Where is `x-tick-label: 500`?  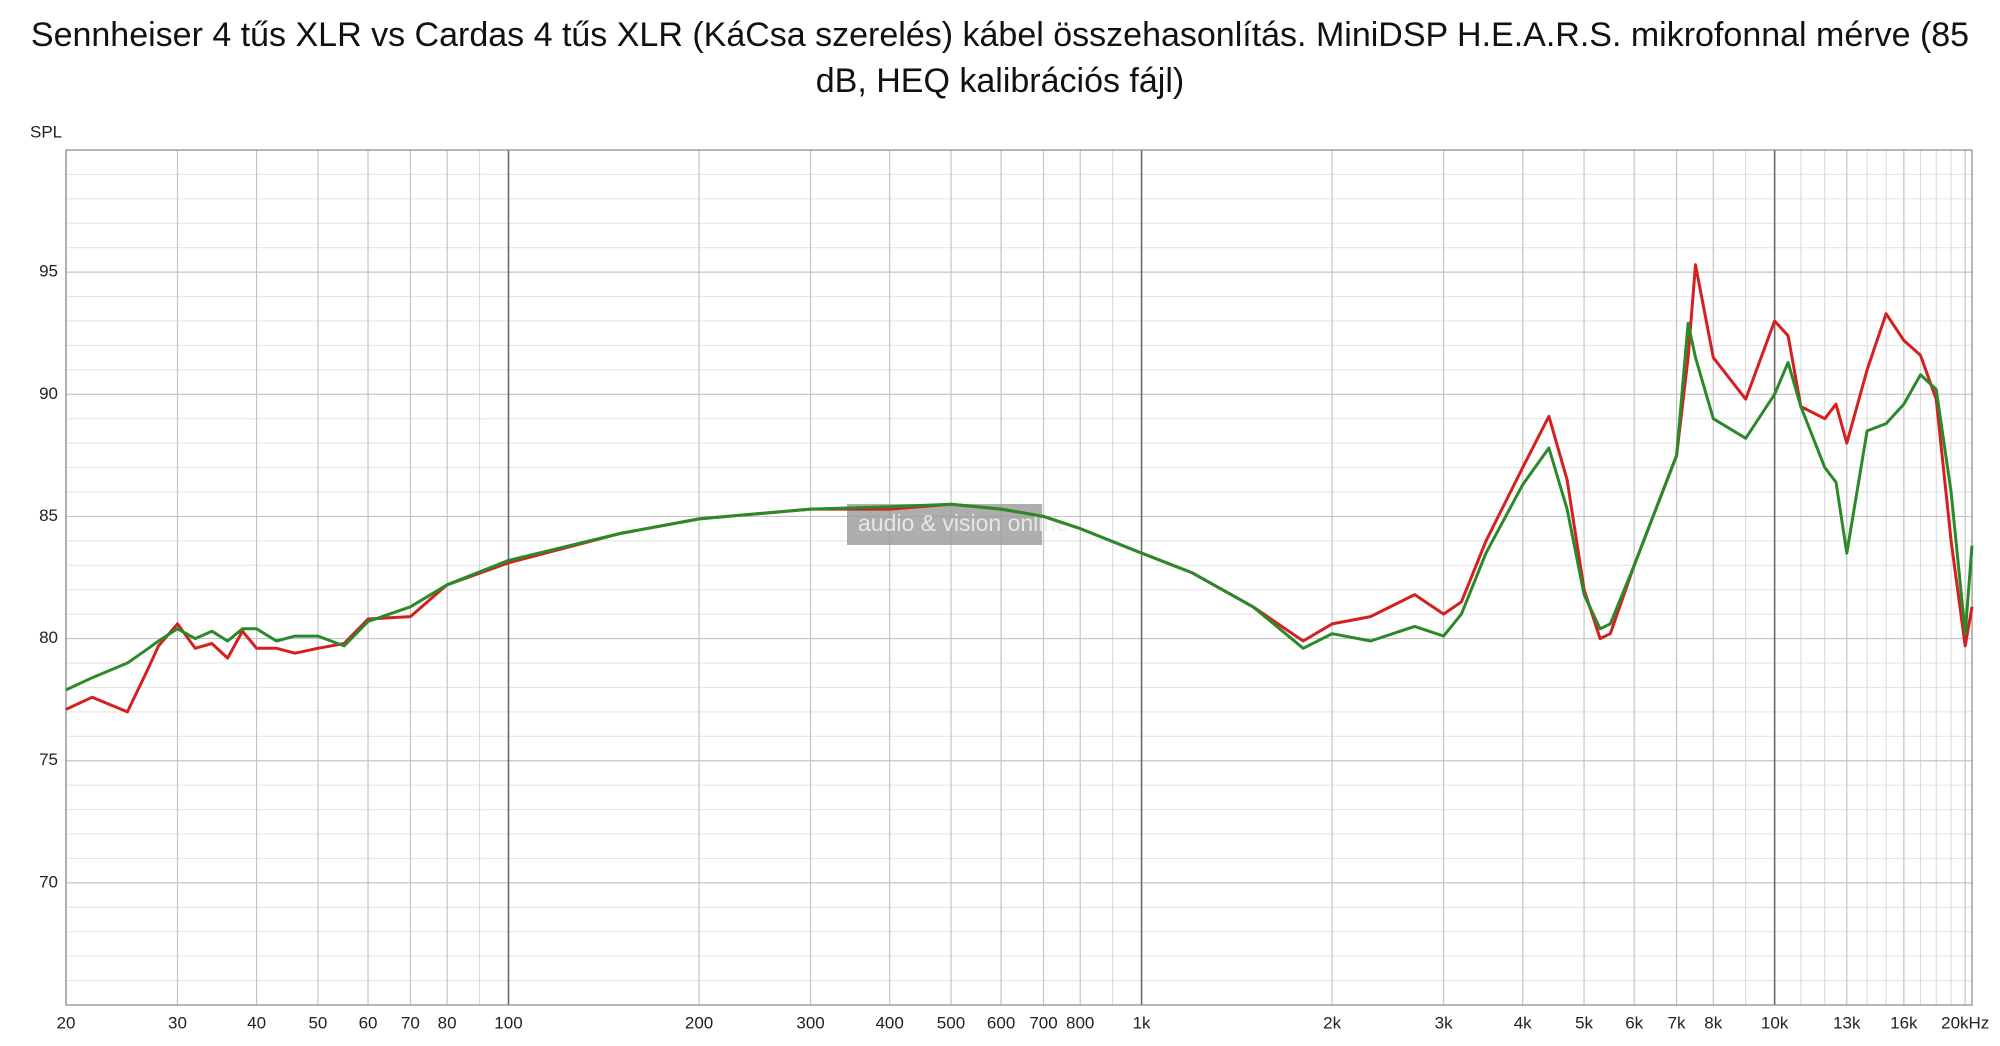 x-tick-label: 500 is located at coordinates (951, 1022).